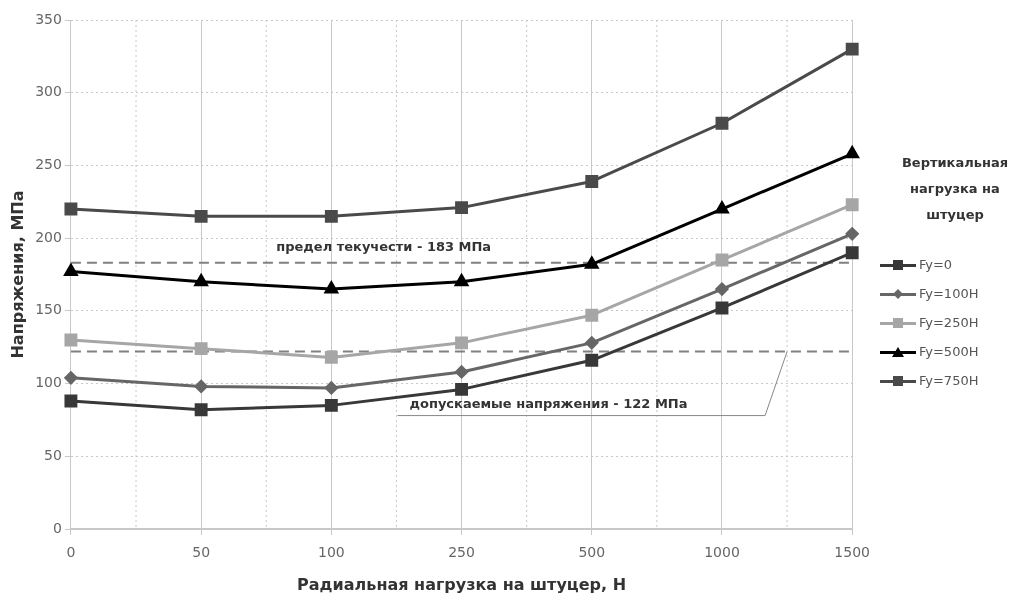 Image resolution: width=1035 pixels, height=599 pixels. Describe the element at coordinates (949, 380) in the screenshot. I see `legend-label: Fy=750Н` at that location.